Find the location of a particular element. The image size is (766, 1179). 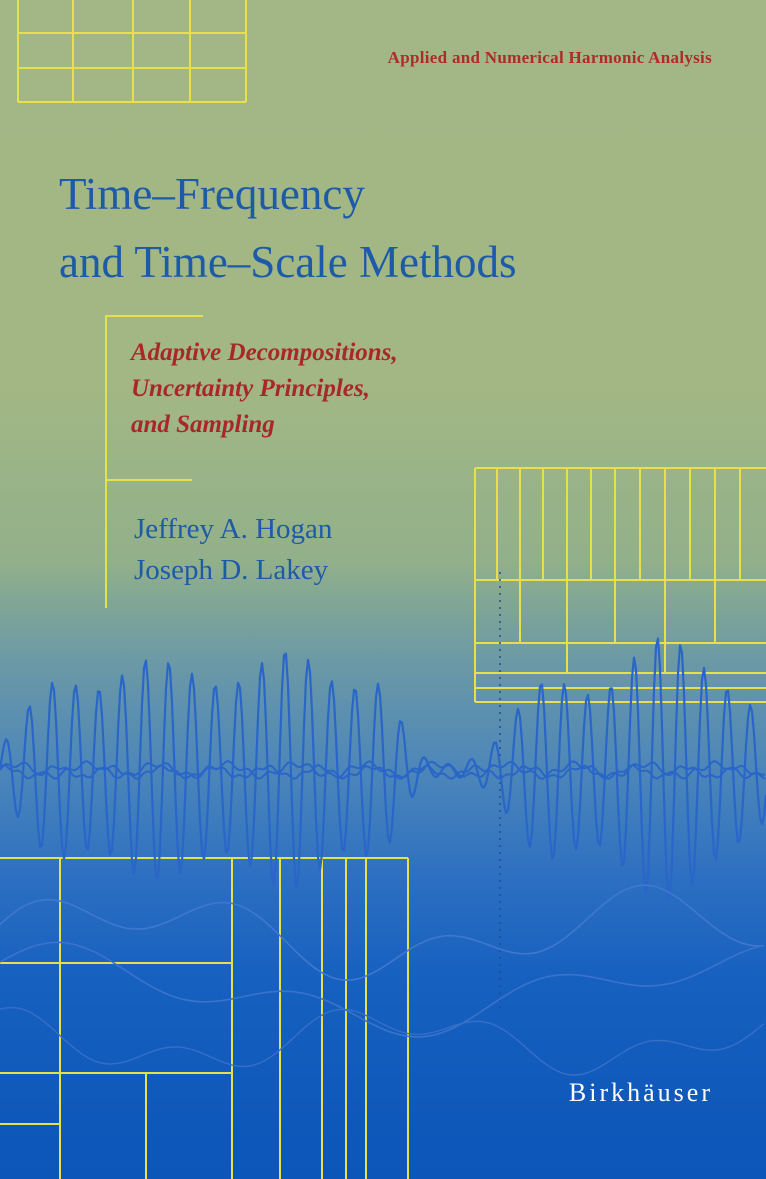

authors: Jeffrey A. Hogan Joseph D. Lakey is located at coordinates (233, 550).